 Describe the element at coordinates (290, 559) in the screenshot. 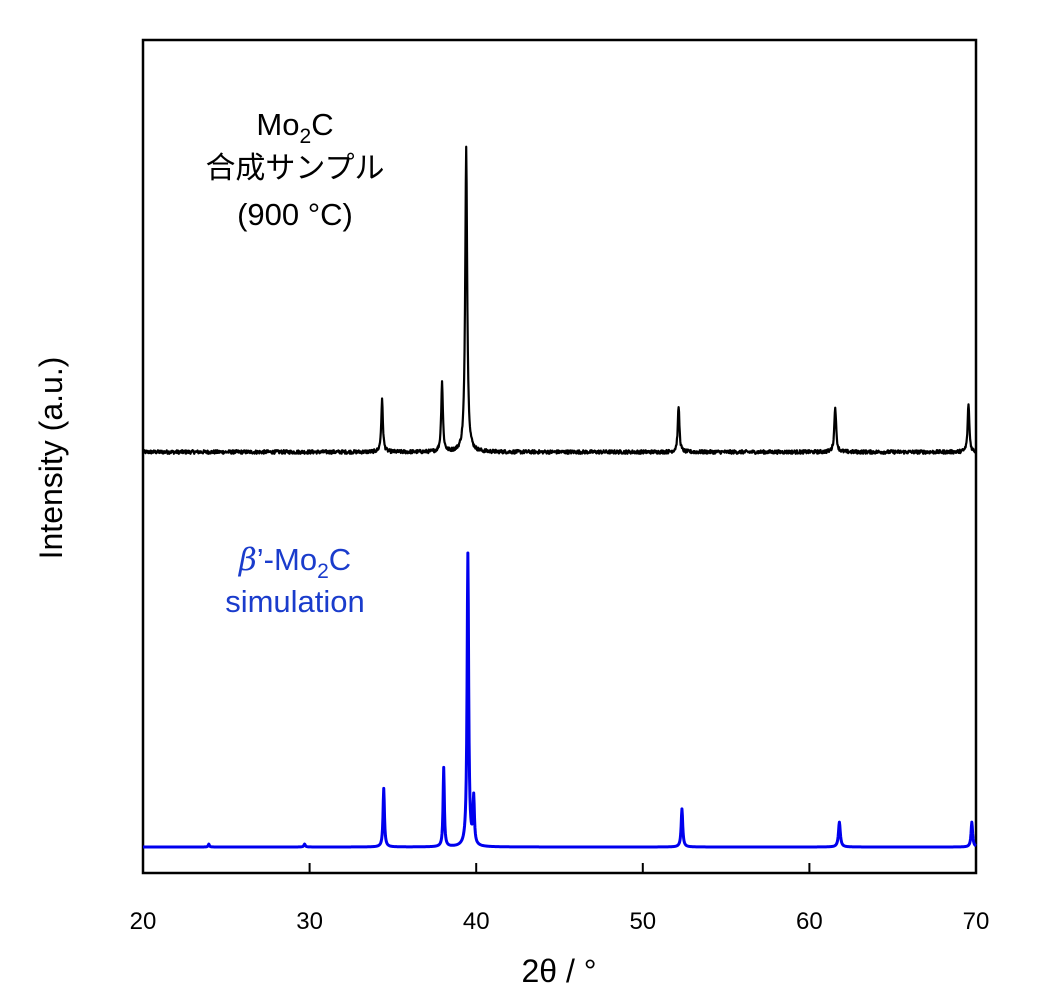

I see `simulation-formula-main: -Mo` at that location.